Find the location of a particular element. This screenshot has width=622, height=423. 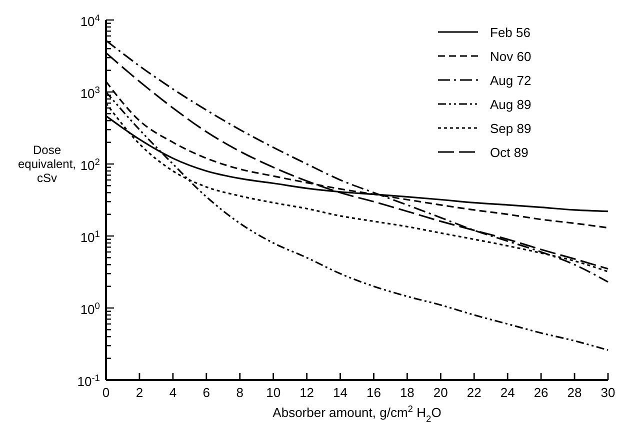

x-tick-label: 20 is located at coordinates (440, 392).